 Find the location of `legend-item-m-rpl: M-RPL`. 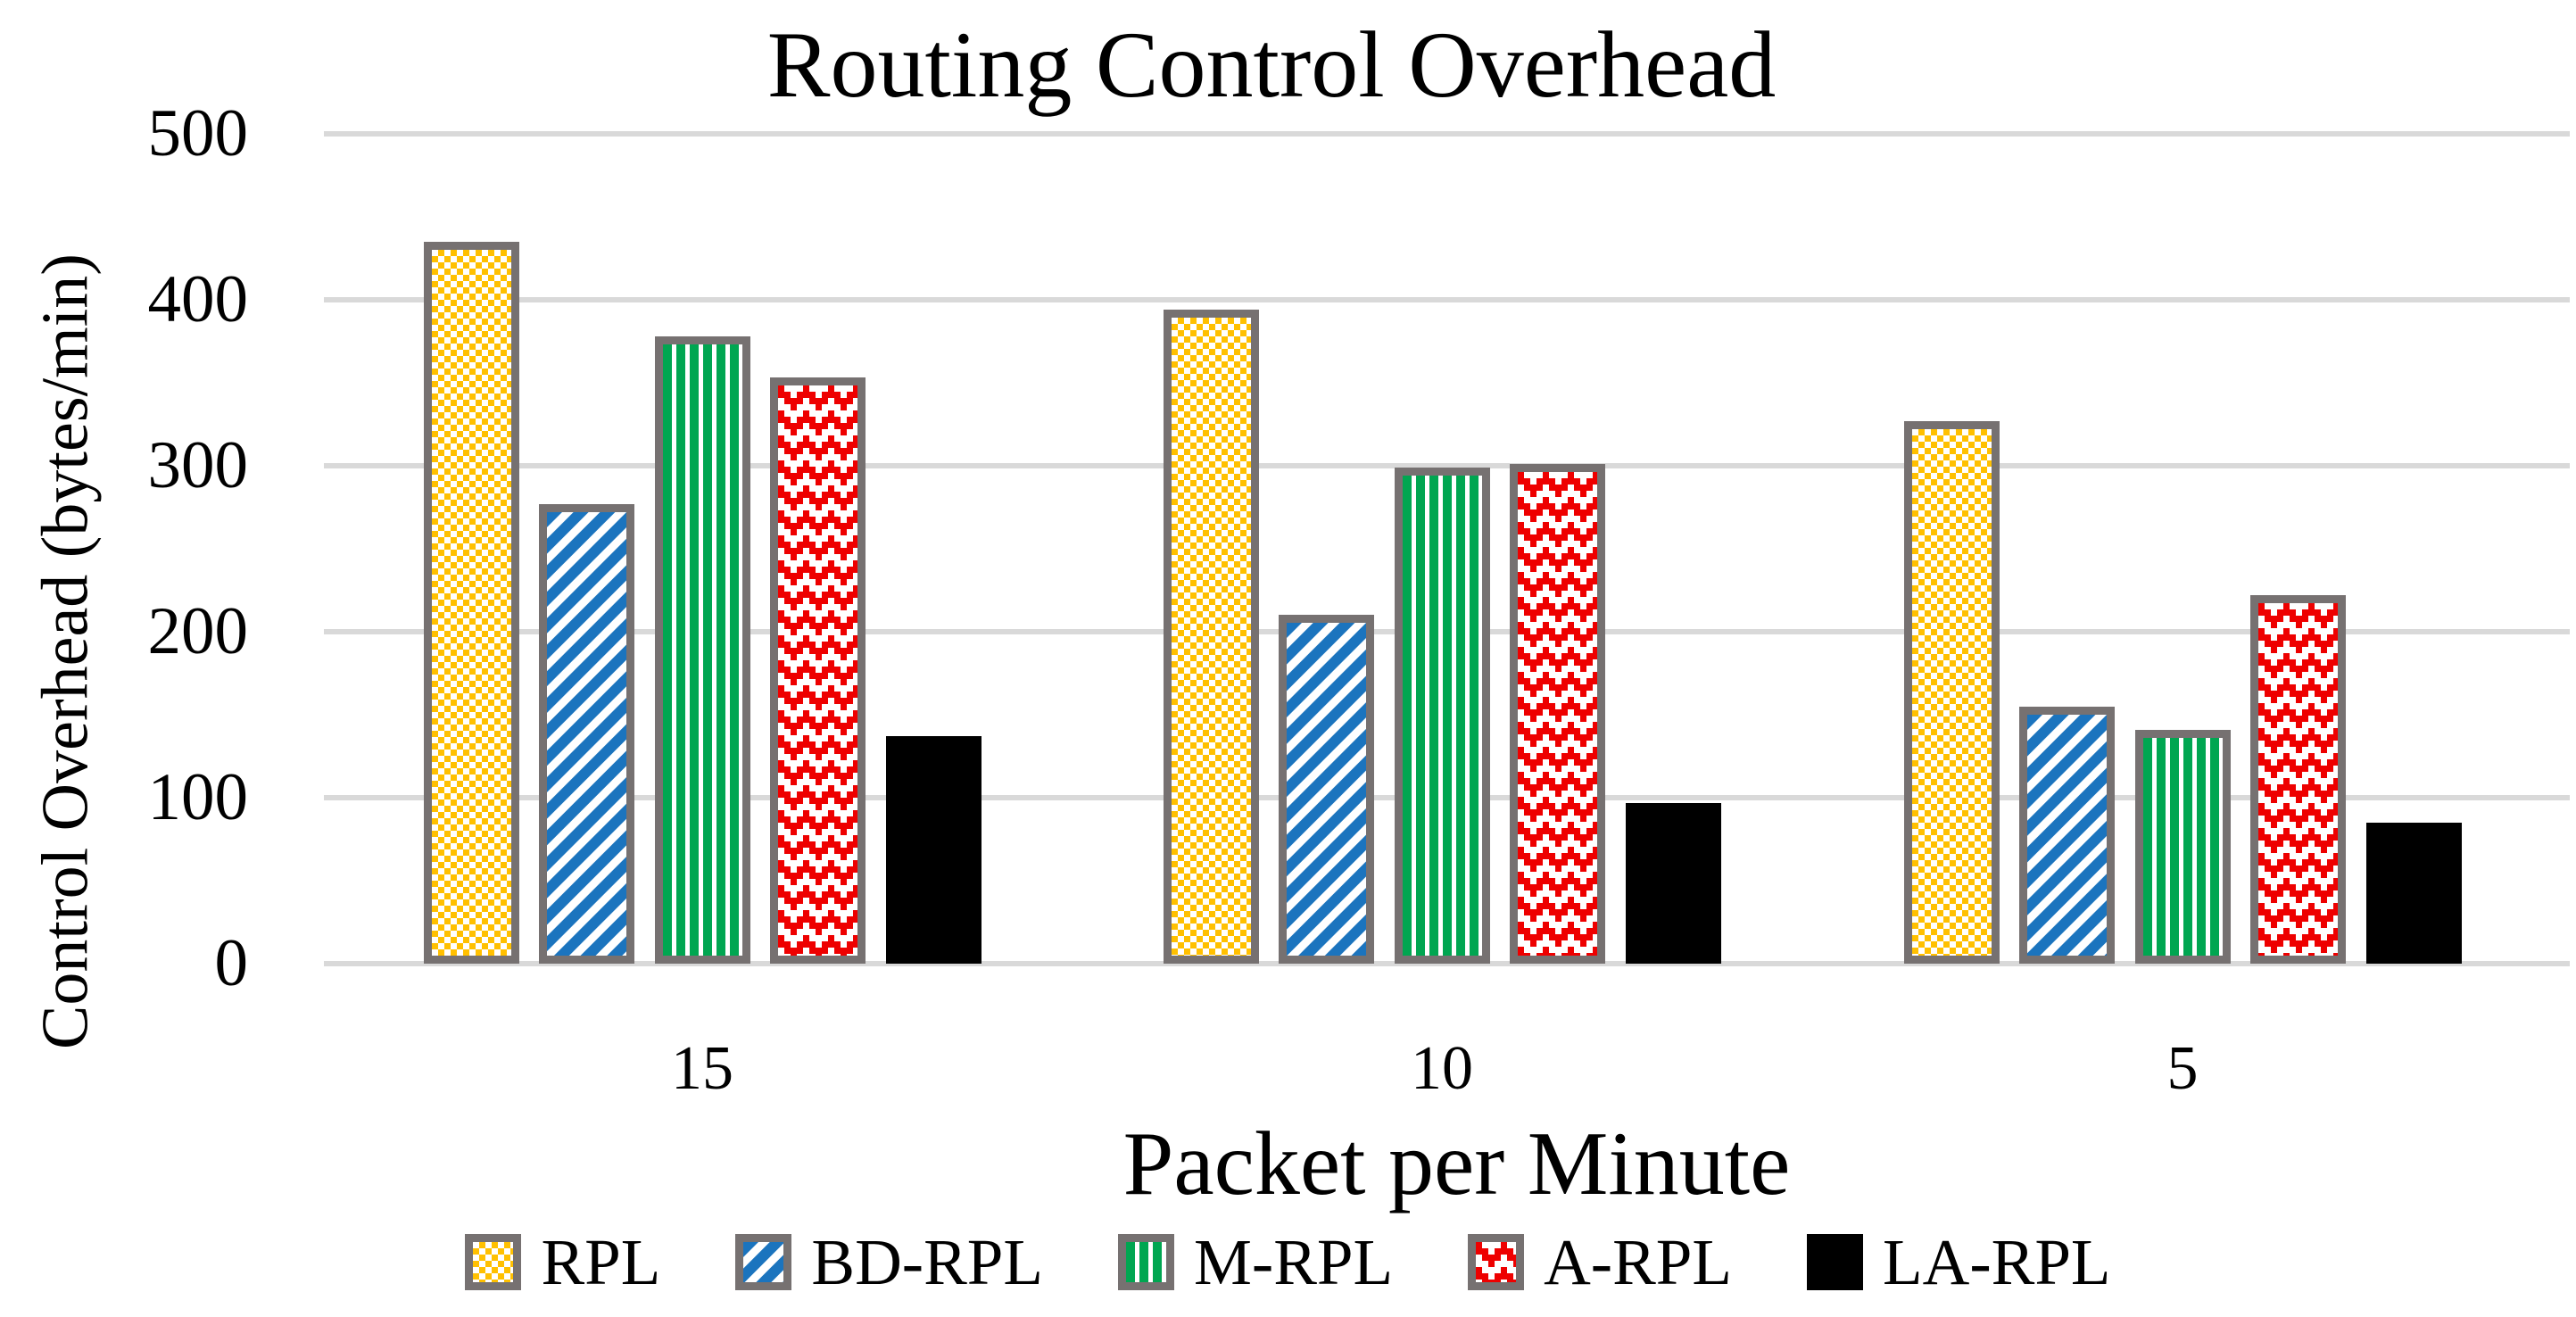

legend-item-m-rpl: M-RPL is located at coordinates (1255, 1262).